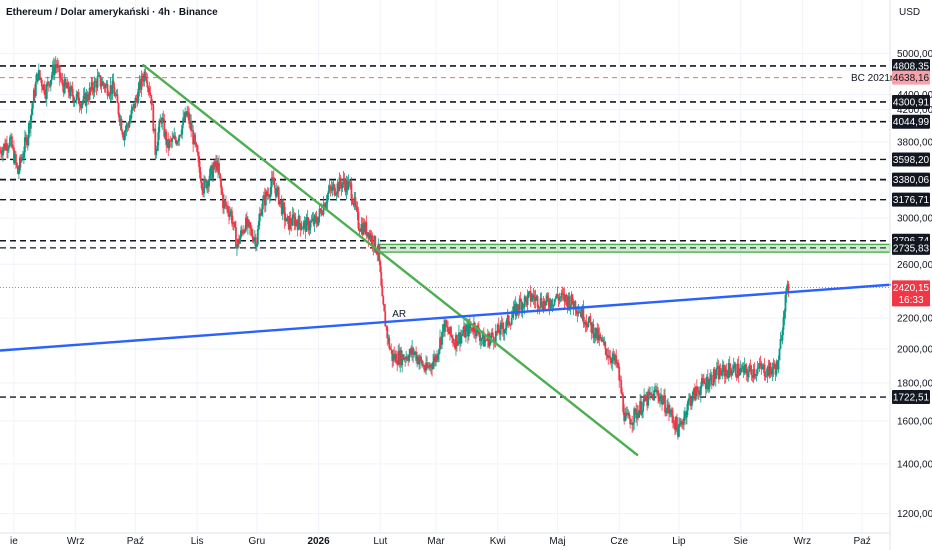 The image size is (932, 550). I want to click on bc-level-badge-label: 4638,16, so click(911, 78).